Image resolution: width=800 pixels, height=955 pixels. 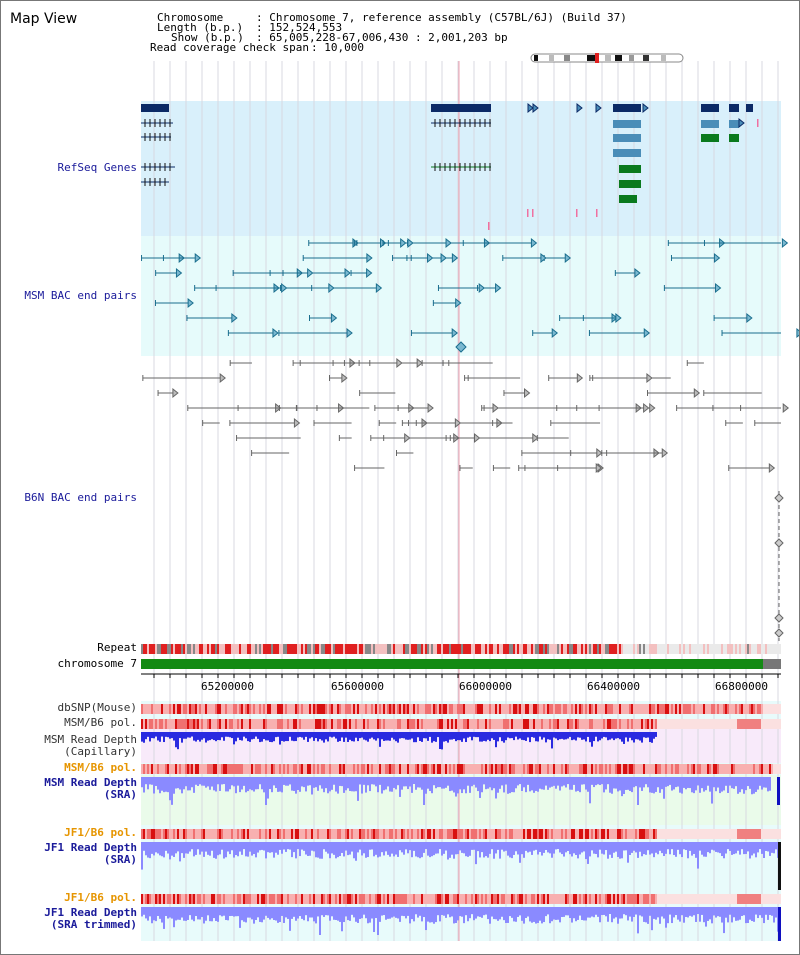 What do you see at coordinates (90, 912) in the screenshot?
I see `track-label-jf1-depth-trim: JF1 Read Depth` at bounding box center [90, 912].